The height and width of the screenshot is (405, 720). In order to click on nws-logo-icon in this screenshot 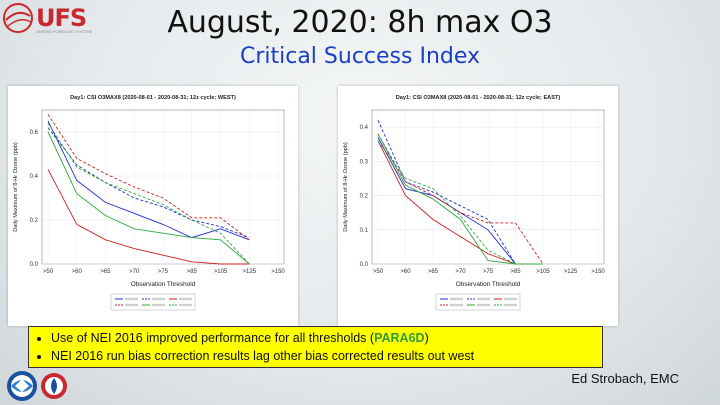, I will do `click(54, 386)`.